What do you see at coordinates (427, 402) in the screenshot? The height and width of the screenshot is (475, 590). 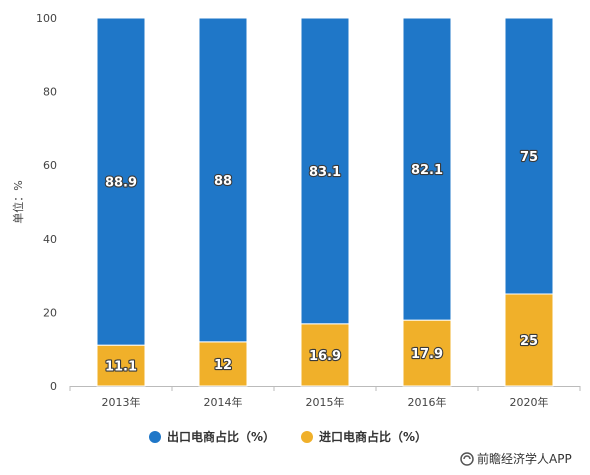 I see `x-tick-label: 2016年` at bounding box center [427, 402].